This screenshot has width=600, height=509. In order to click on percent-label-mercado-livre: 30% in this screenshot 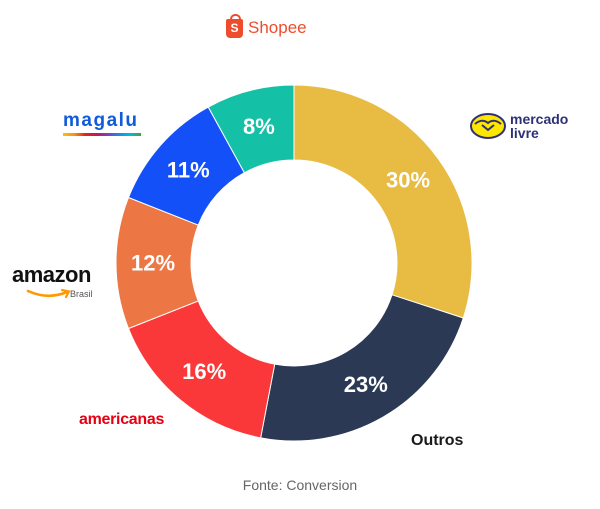, I will do `click(408, 180)`.